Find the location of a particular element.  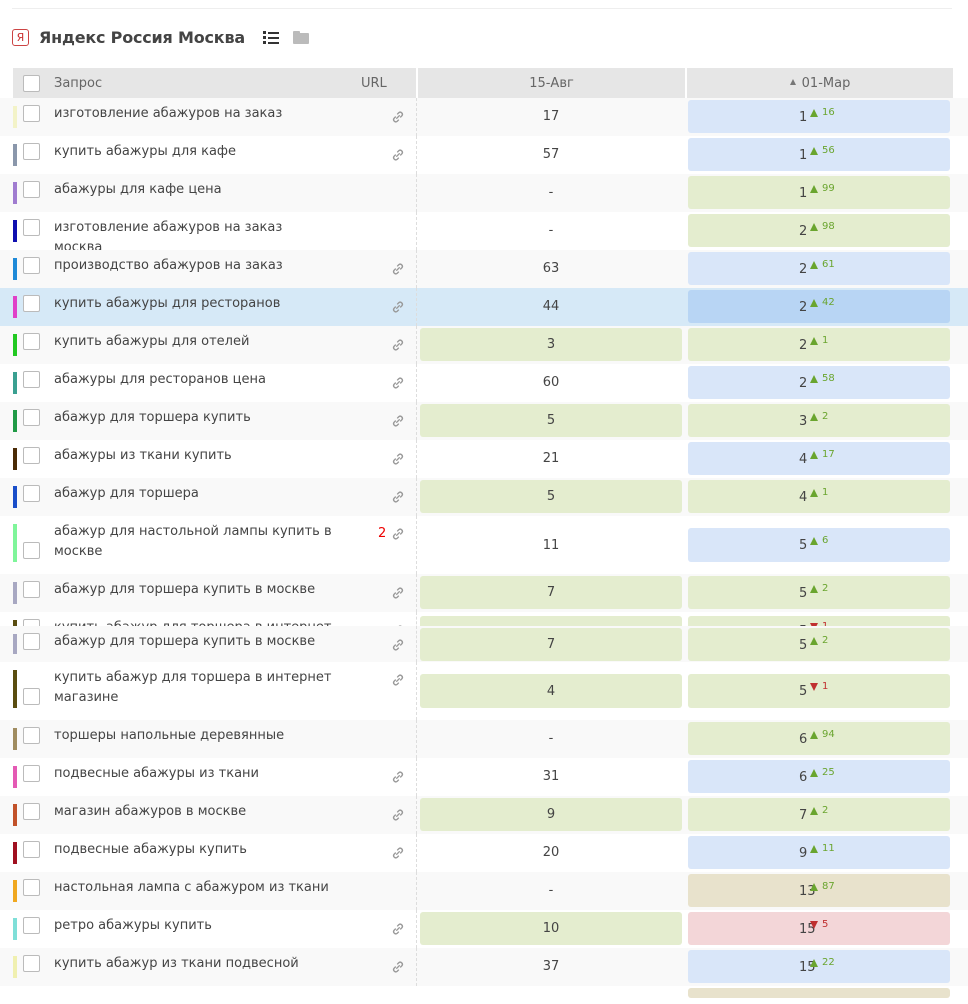

date1-value-cell: 21 is located at coordinates (551, 458).